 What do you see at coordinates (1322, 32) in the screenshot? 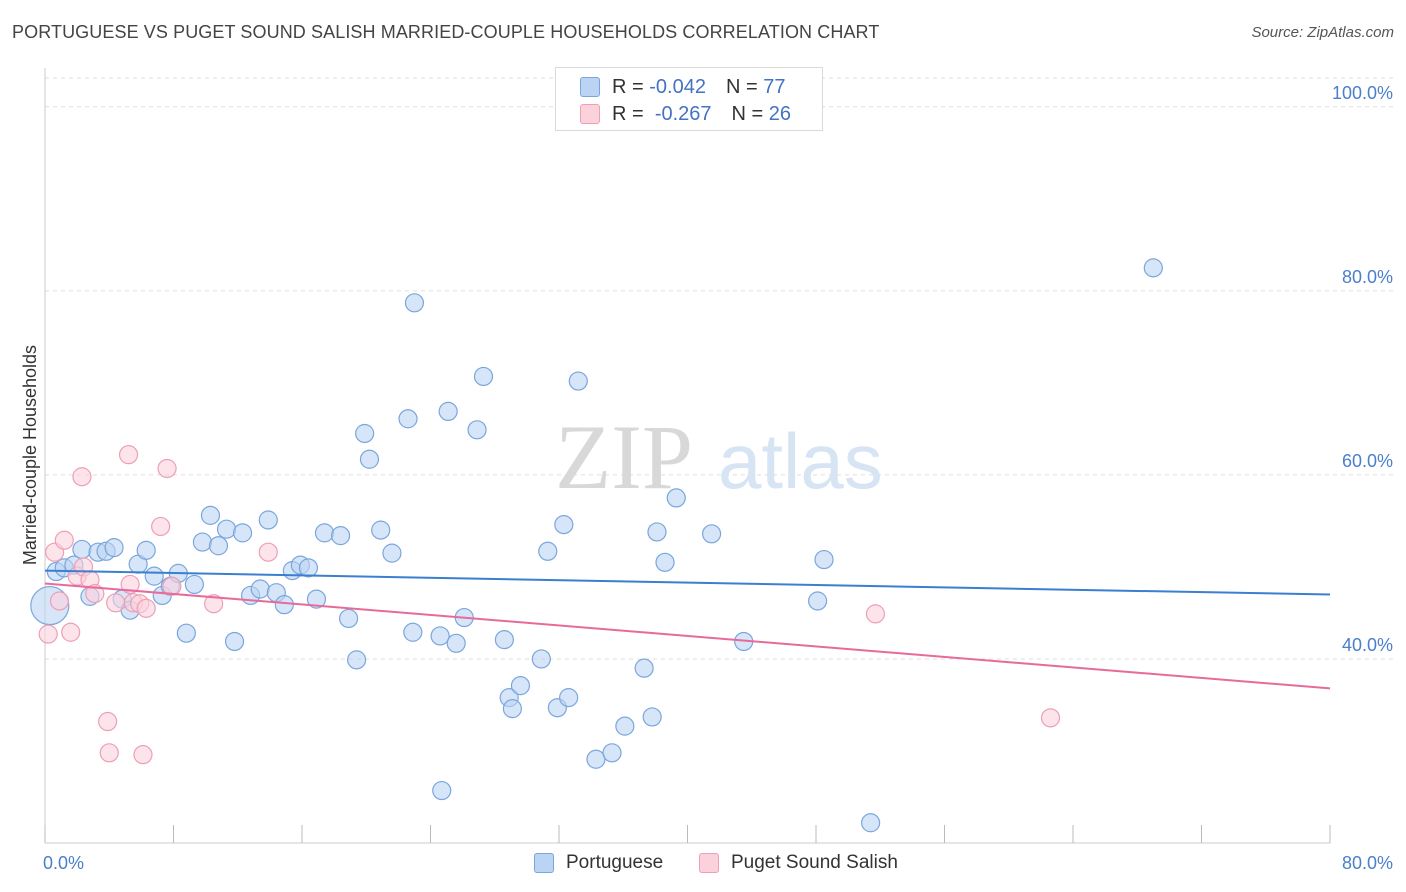
I see `source-label: Source: ZipAtlas.com` at bounding box center [1322, 32].